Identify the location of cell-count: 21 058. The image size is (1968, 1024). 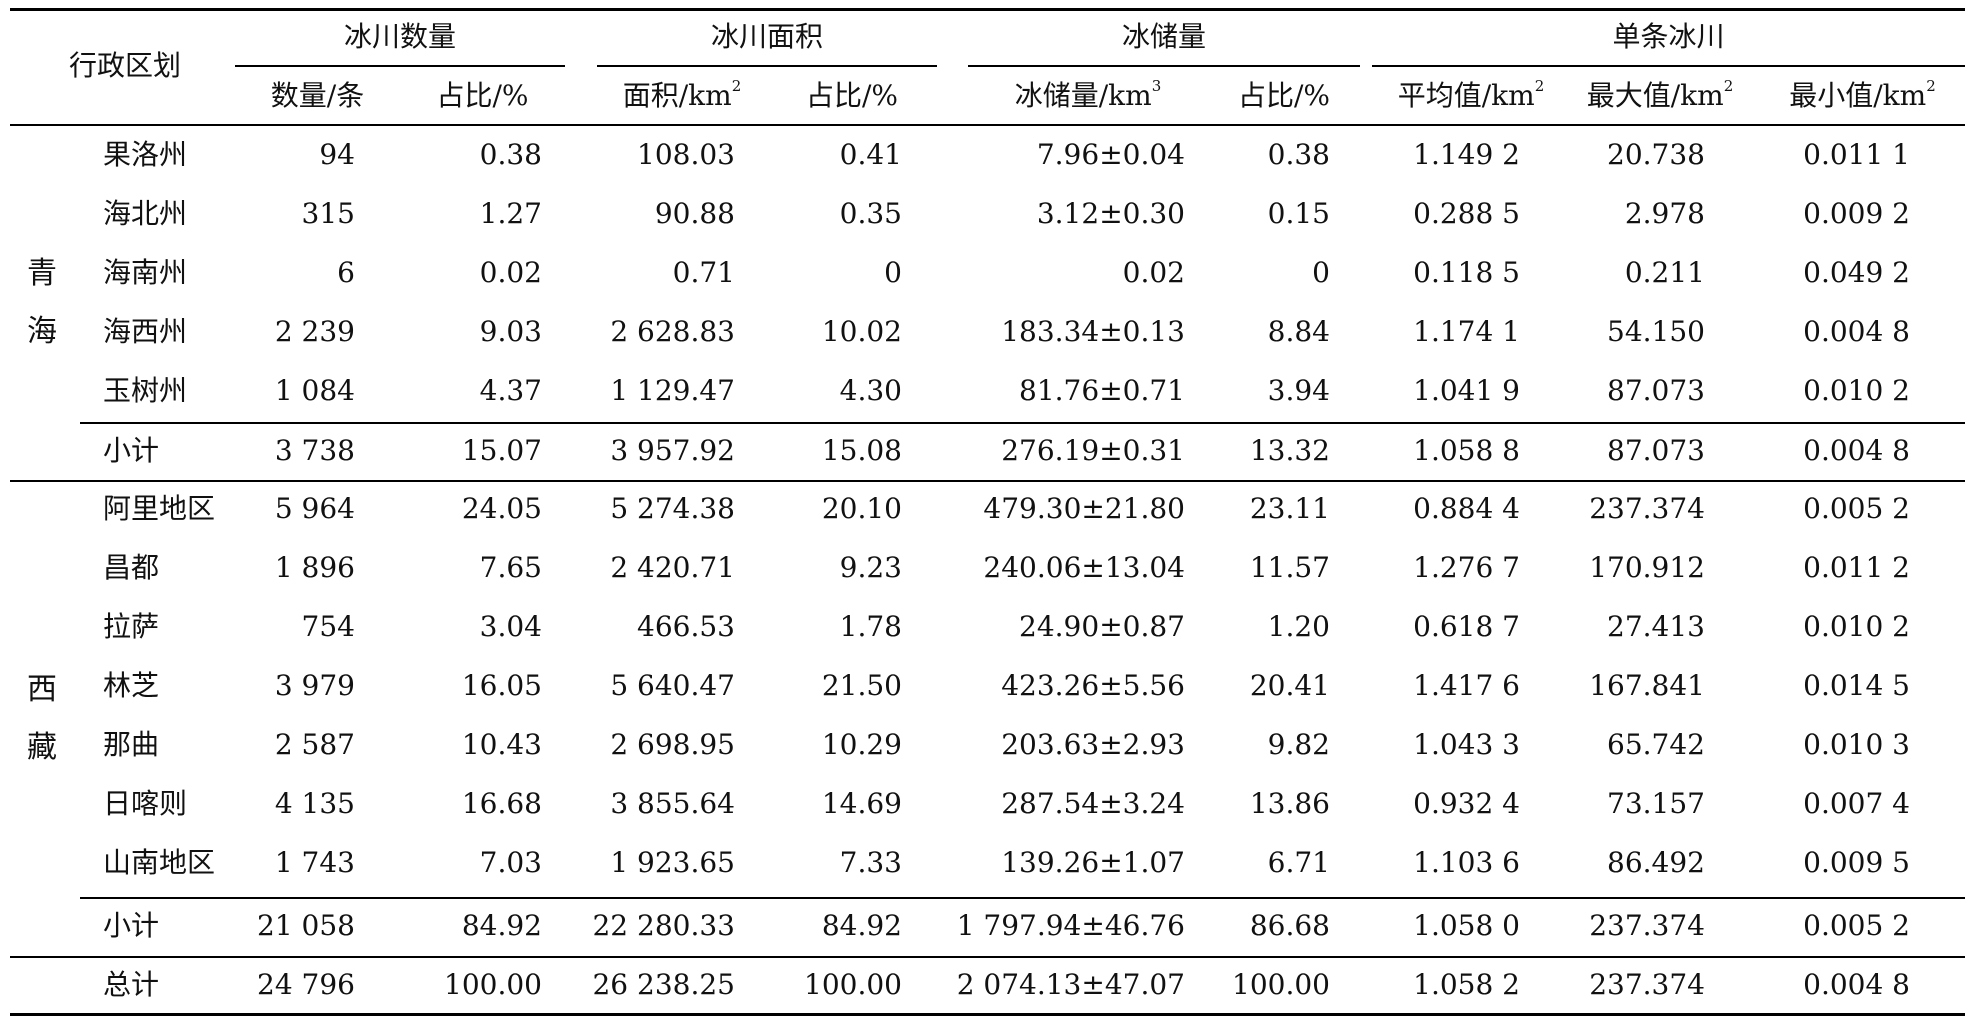
(306, 925).